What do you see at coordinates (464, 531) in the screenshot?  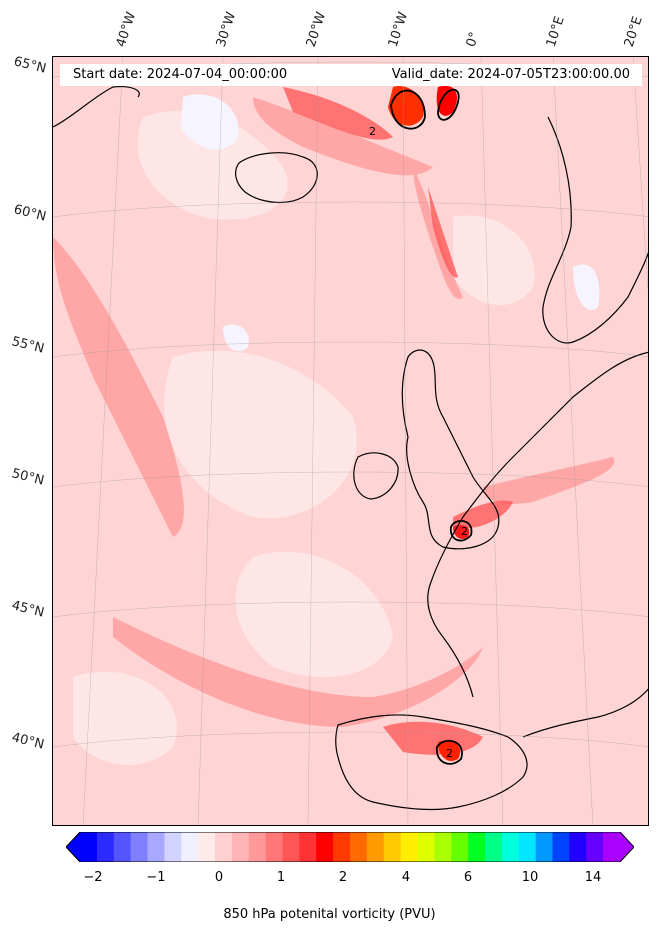 I see `contour-label-2: 2` at bounding box center [464, 531].